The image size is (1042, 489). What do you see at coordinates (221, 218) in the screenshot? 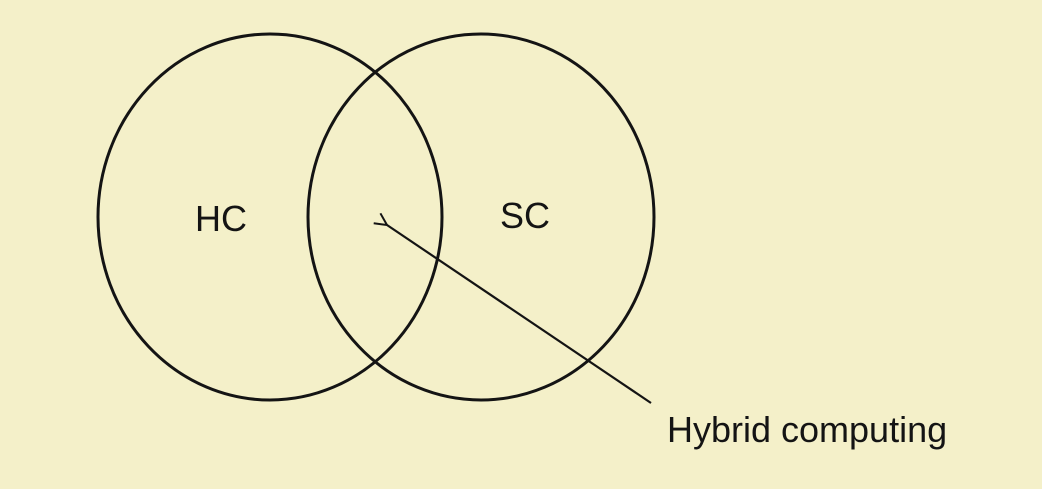
I see `hc-label: HC` at bounding box center [221, 218].